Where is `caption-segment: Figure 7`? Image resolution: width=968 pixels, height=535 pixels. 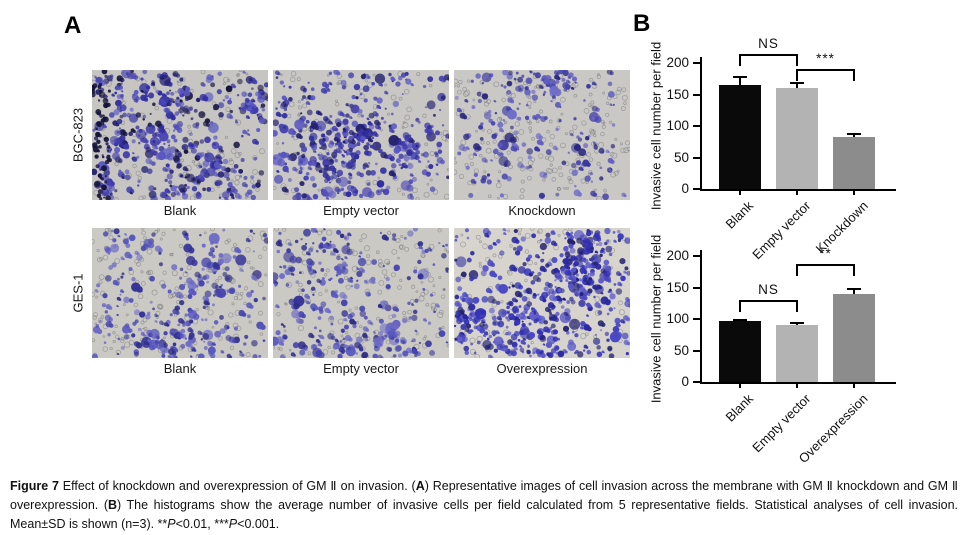
caption-segment: Figure 7 is located at coordinates (36, 486).